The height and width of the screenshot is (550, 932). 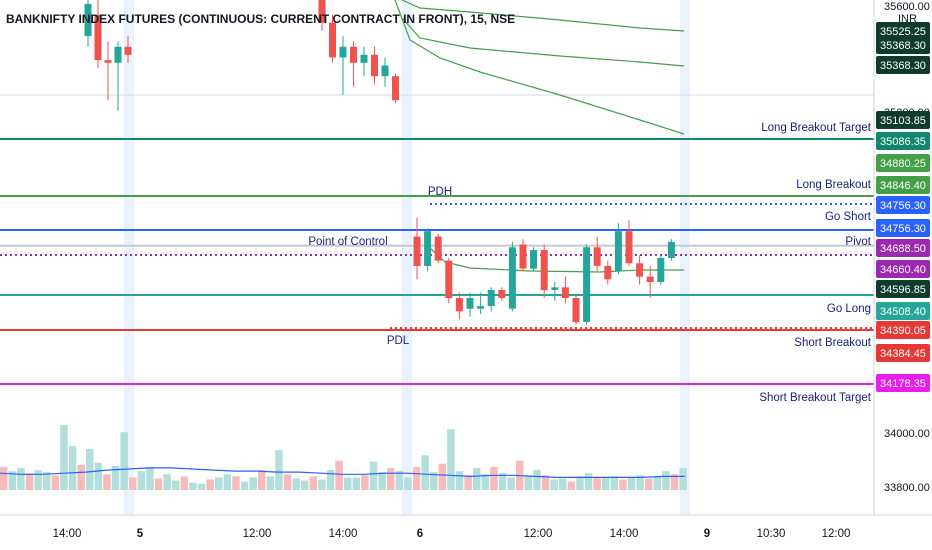 I want to click on price-badge-label: 34846.40, so click(x=903, y=186).